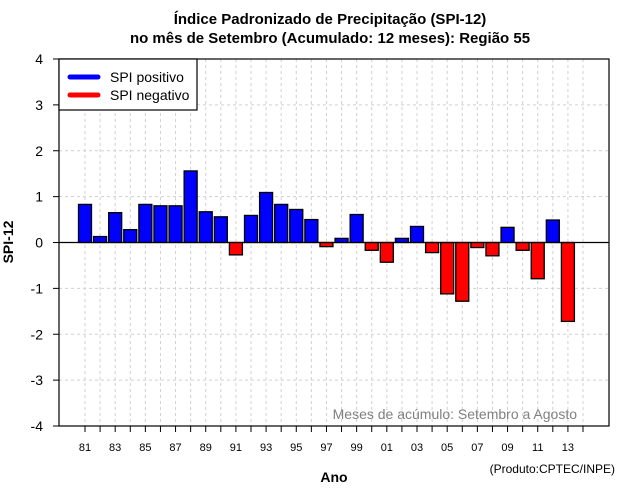 The height and width of the screenshot is (500, 640). What do you see at coordinates (190, 207) in the screenshot?
I see `bar-1988` at bounding box center [190, 207].